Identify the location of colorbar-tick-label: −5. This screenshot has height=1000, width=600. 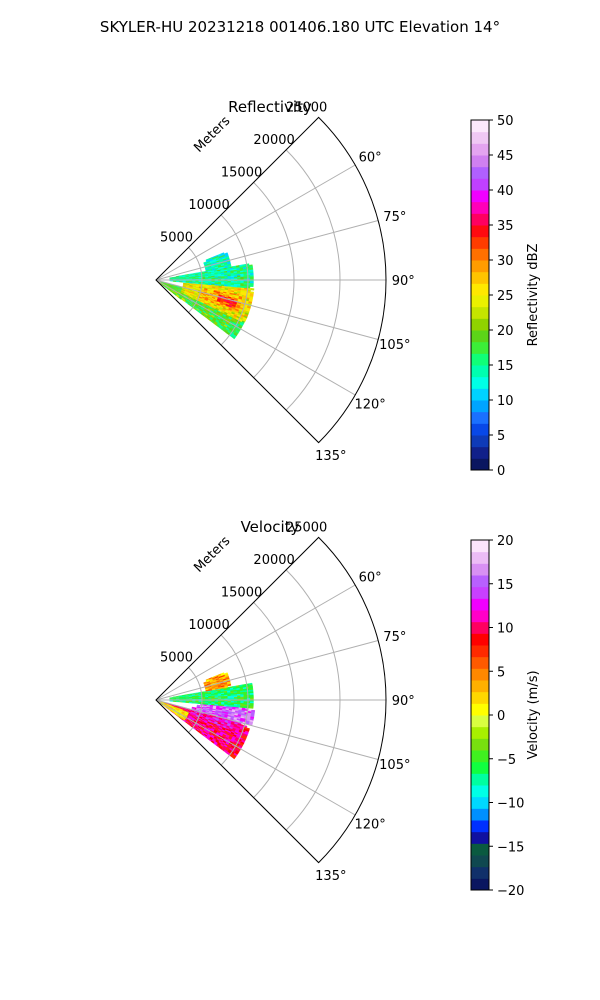
(506, 760).